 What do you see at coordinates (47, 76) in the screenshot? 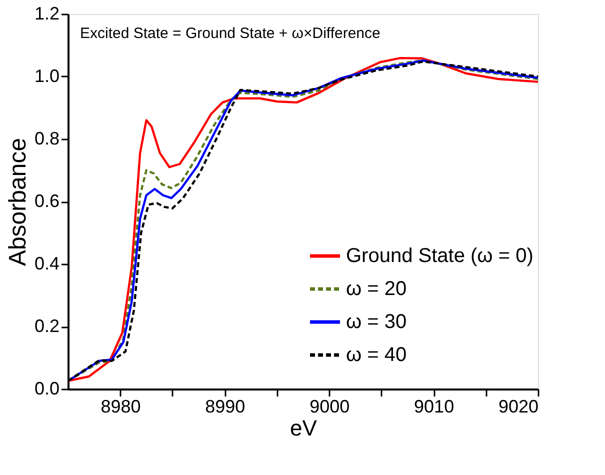
I see `y-tick-label: 1.0` at bounding box center [47, 76].